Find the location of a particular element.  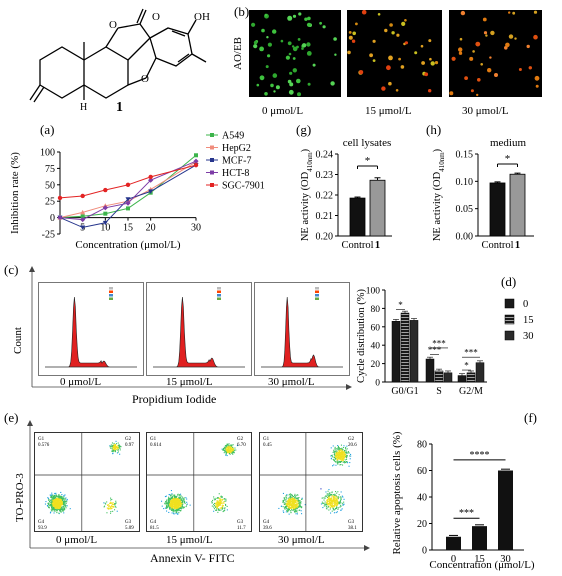

propidium-iodide-label: Propidium Iodide is located at coordinates (174, 399).